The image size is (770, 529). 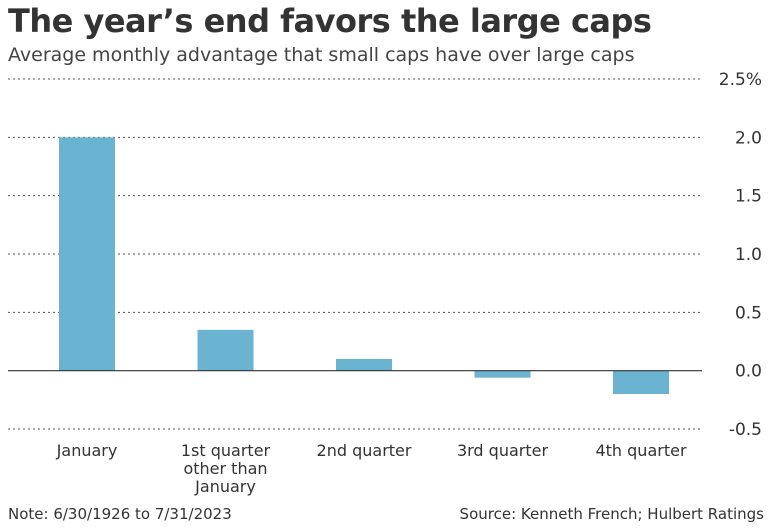 I want to click on y-tick-label: -0.5, so click(x=745, y=430).